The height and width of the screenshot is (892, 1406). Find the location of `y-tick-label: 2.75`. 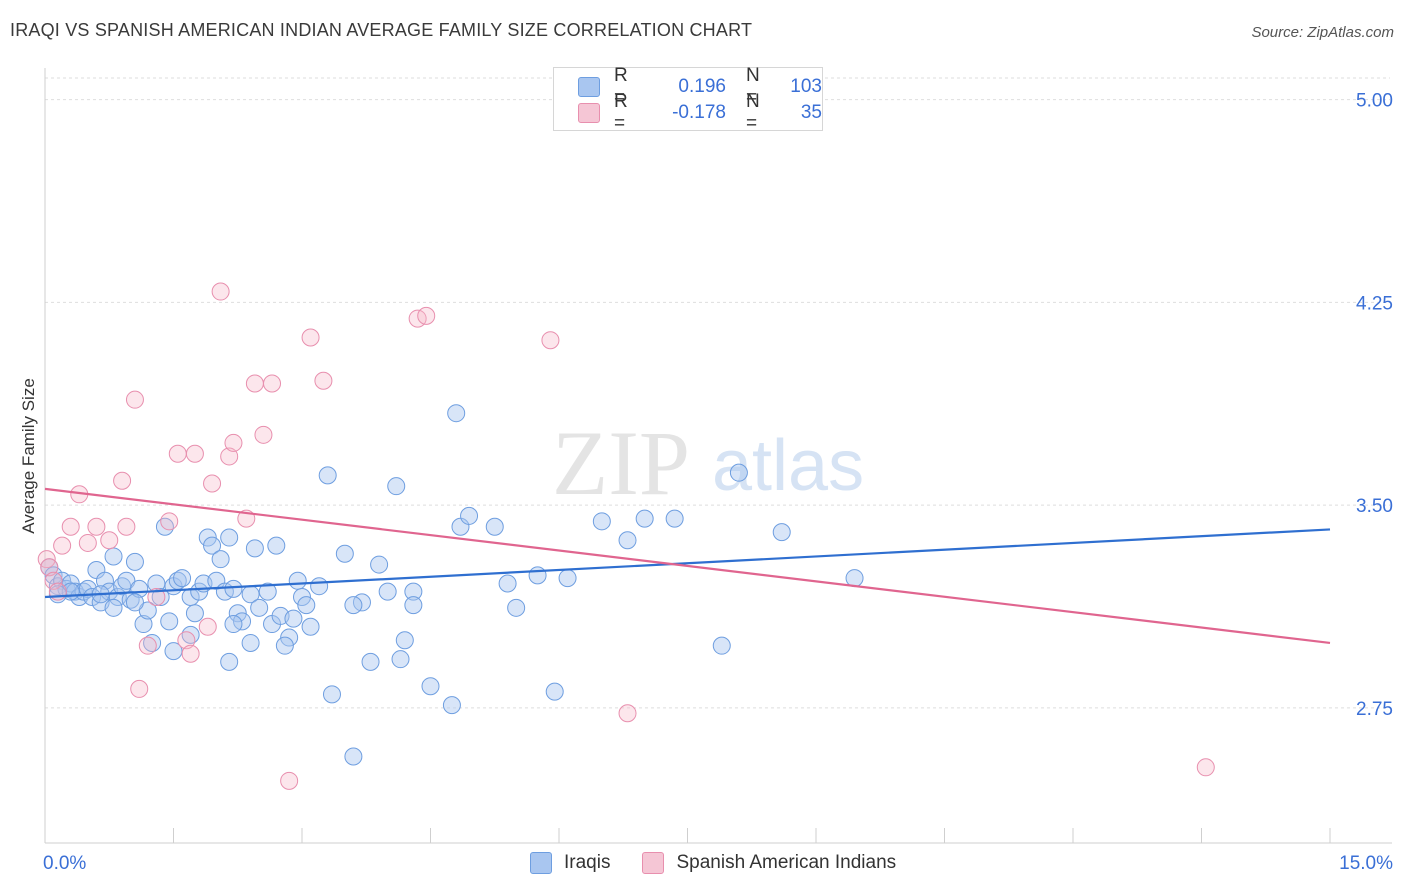

y-tick-label: 2.75 is located at coordinates (1374, 709).